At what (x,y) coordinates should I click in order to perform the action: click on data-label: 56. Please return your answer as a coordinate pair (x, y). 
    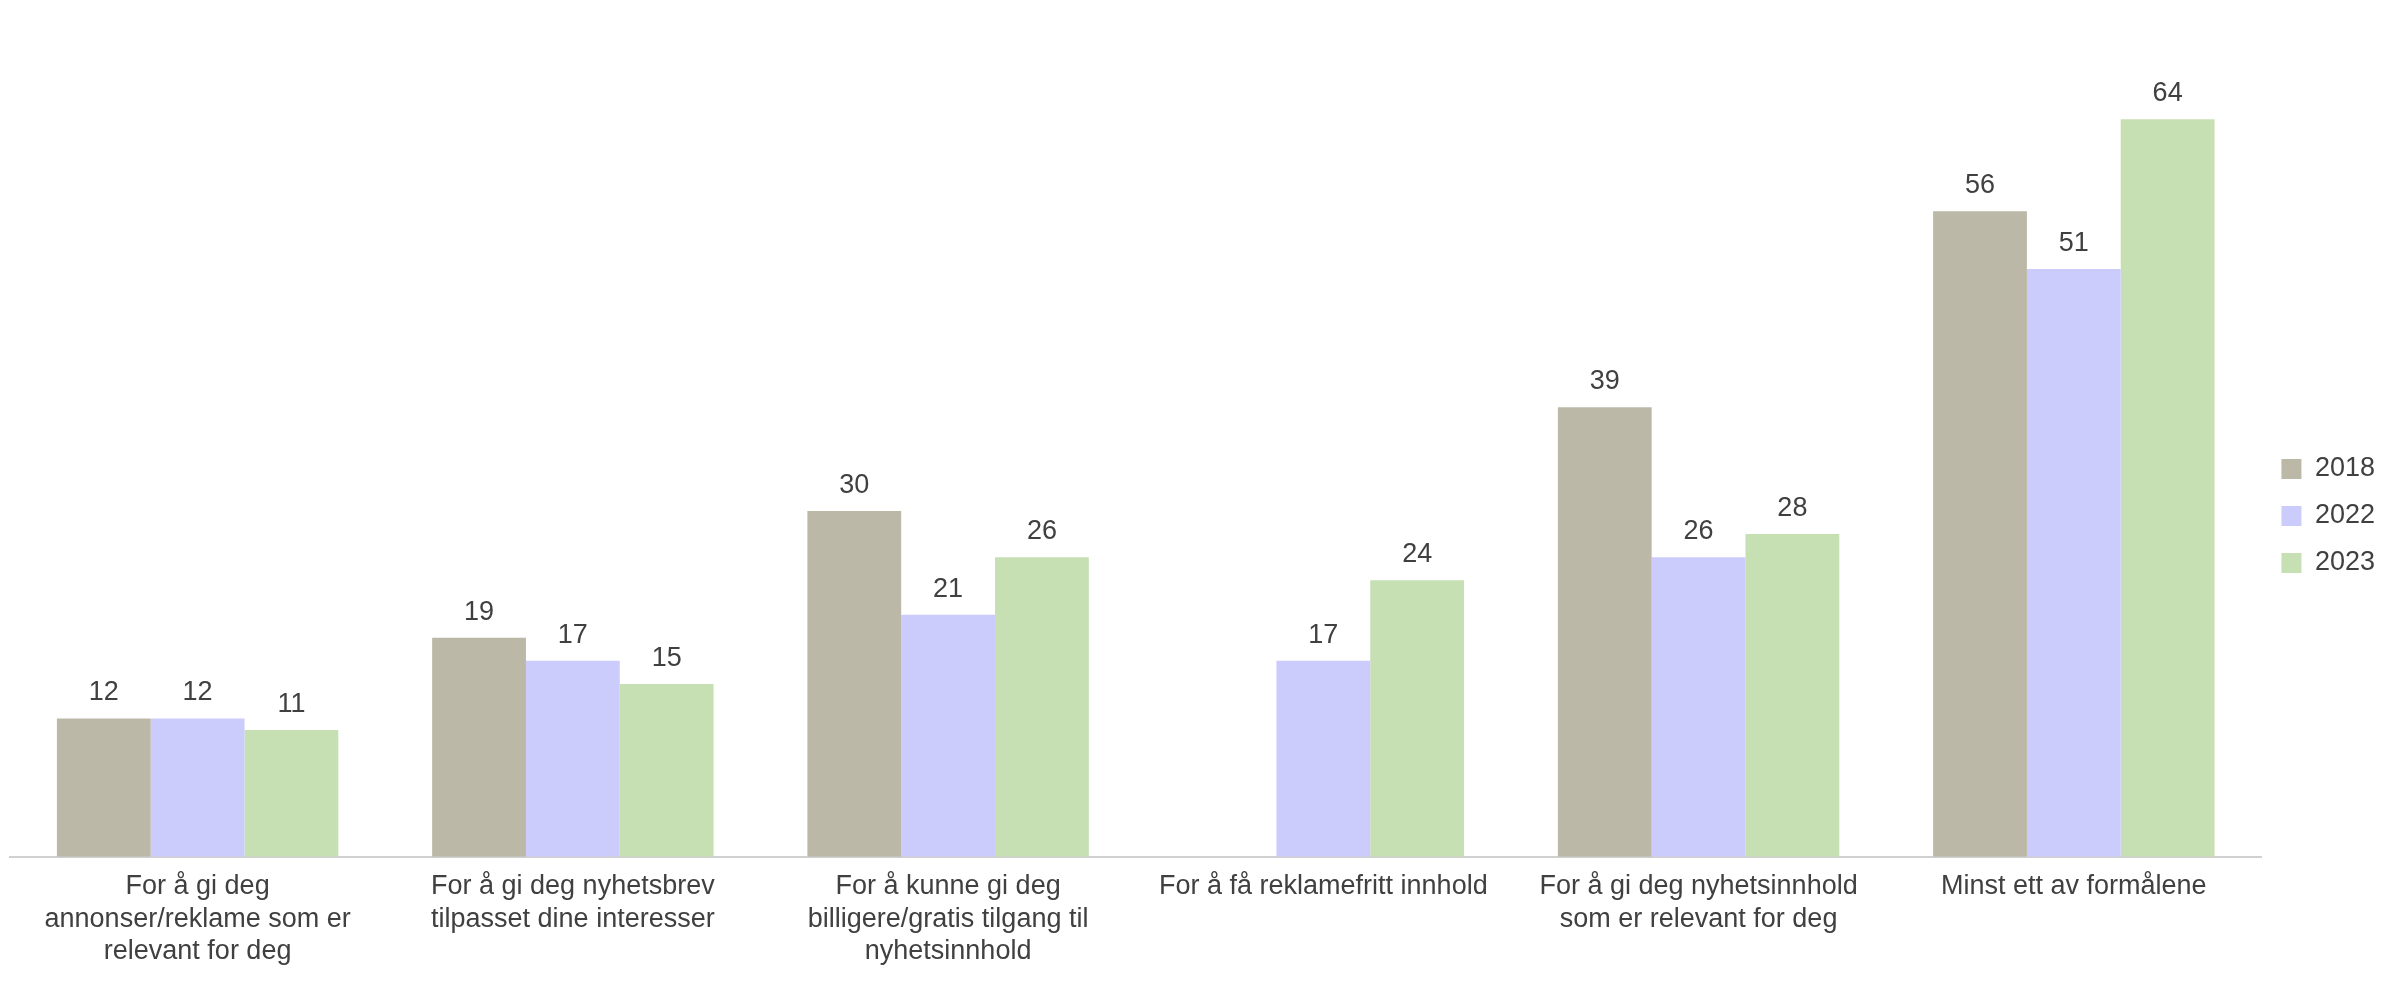
    Looking at the image, I should click on (1980, 184).